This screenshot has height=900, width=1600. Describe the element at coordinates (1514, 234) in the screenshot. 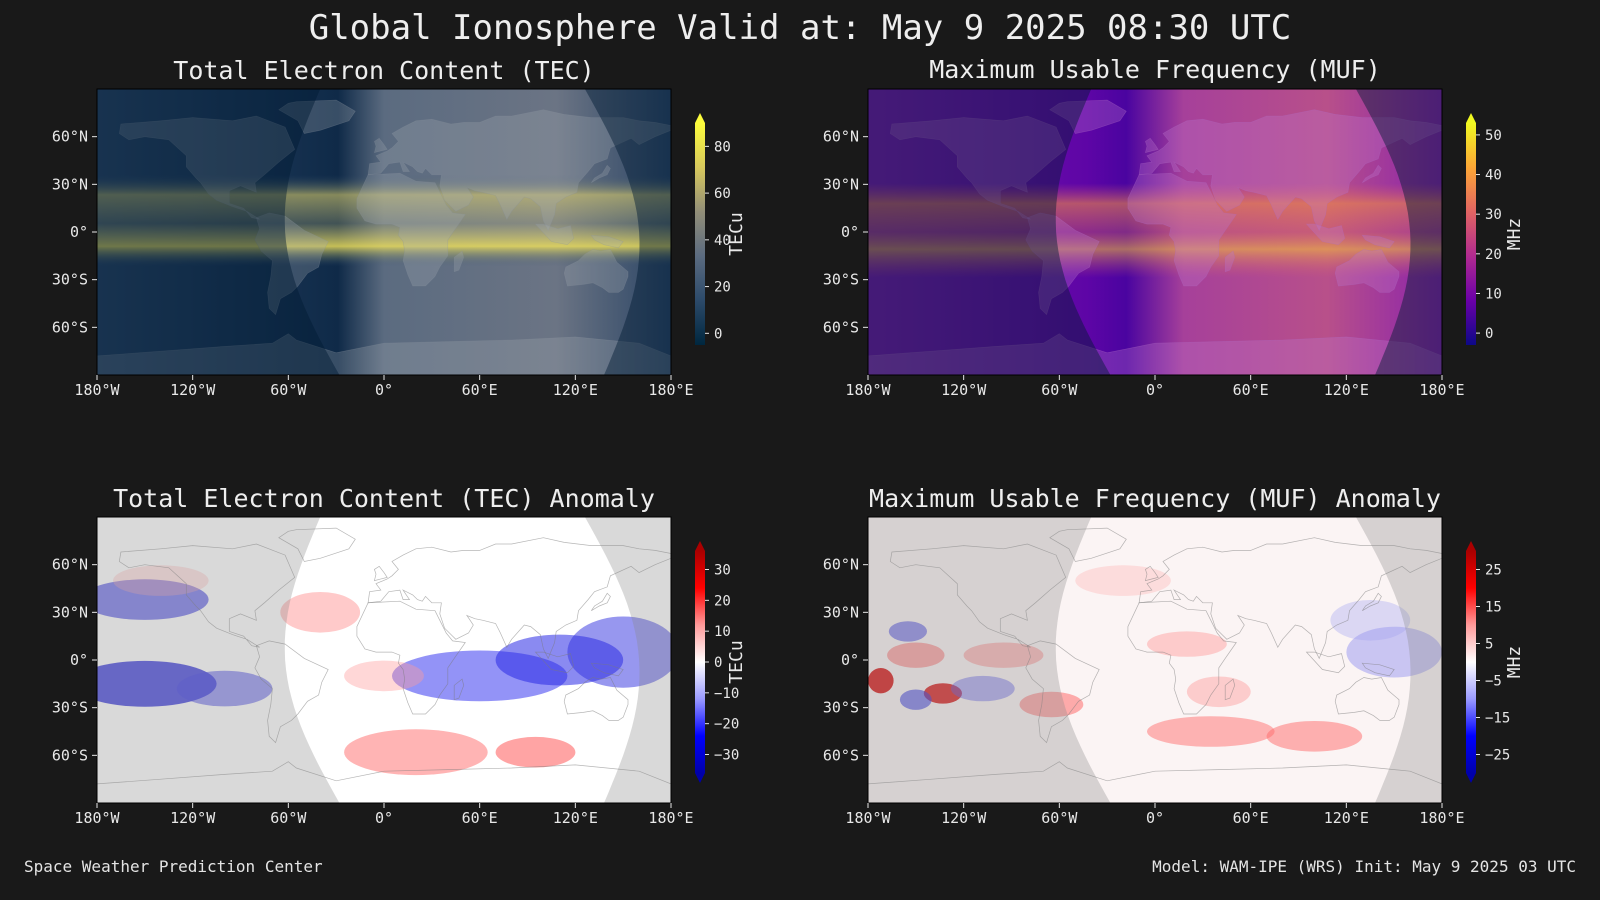

I see `colorbar-label: MHz` at that location.